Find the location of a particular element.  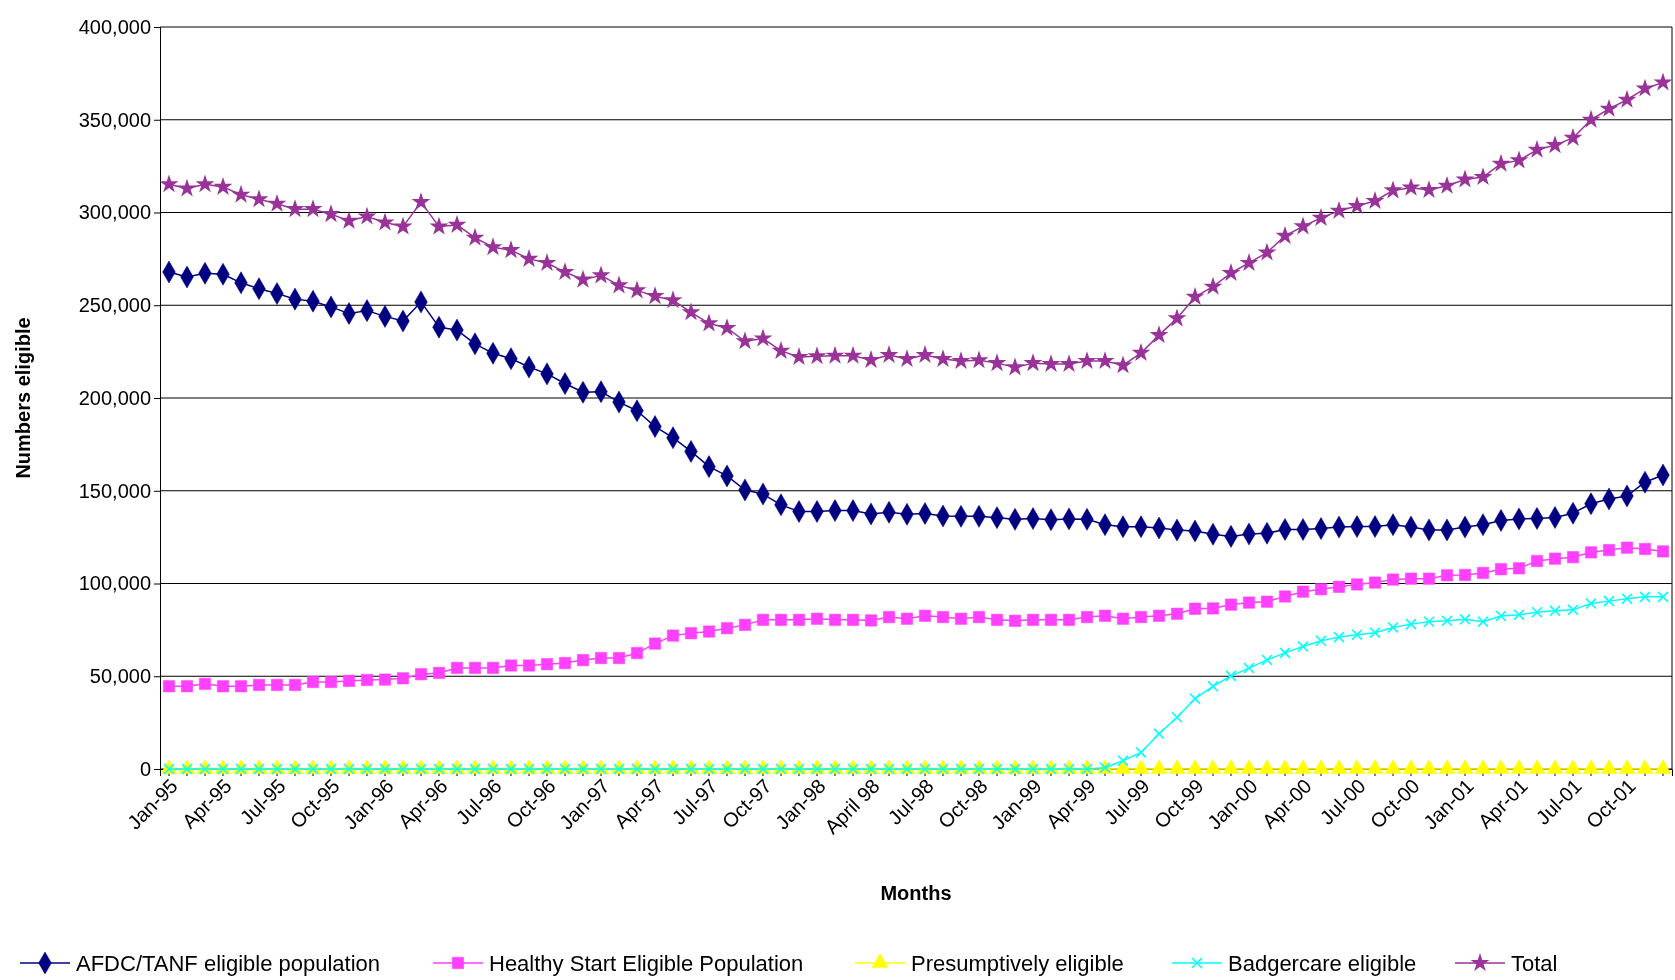

y-tick-label: 0 is located at coordinates (145, 768).